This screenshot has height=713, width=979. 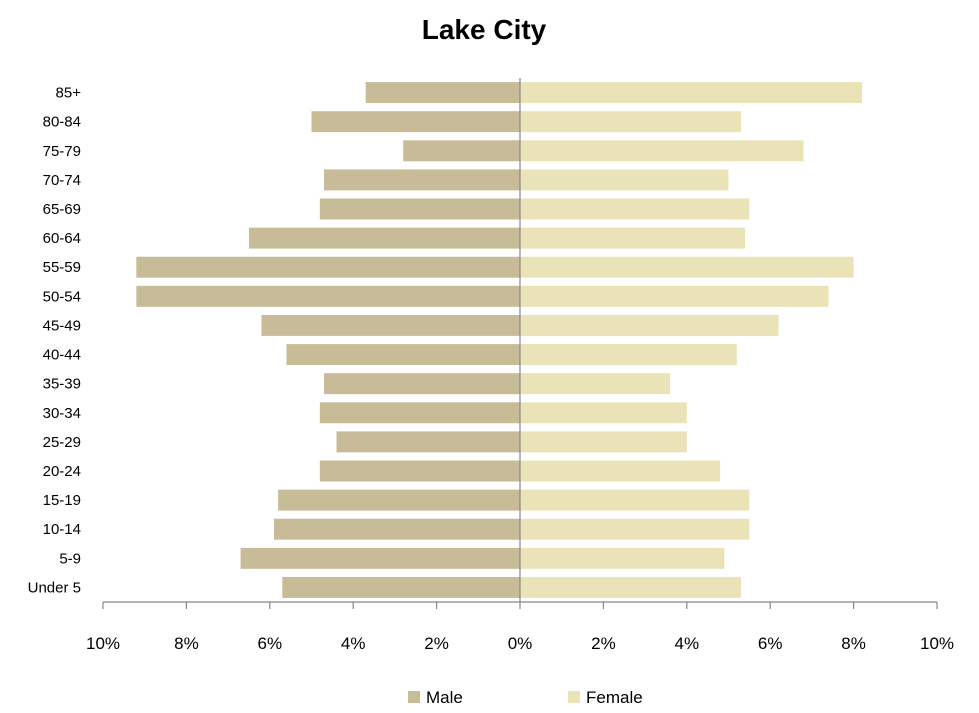 What do you see at coordinates (62, 471) in the screenshot?
I see `category-label: 20-24` at bounding box center [62, 471].